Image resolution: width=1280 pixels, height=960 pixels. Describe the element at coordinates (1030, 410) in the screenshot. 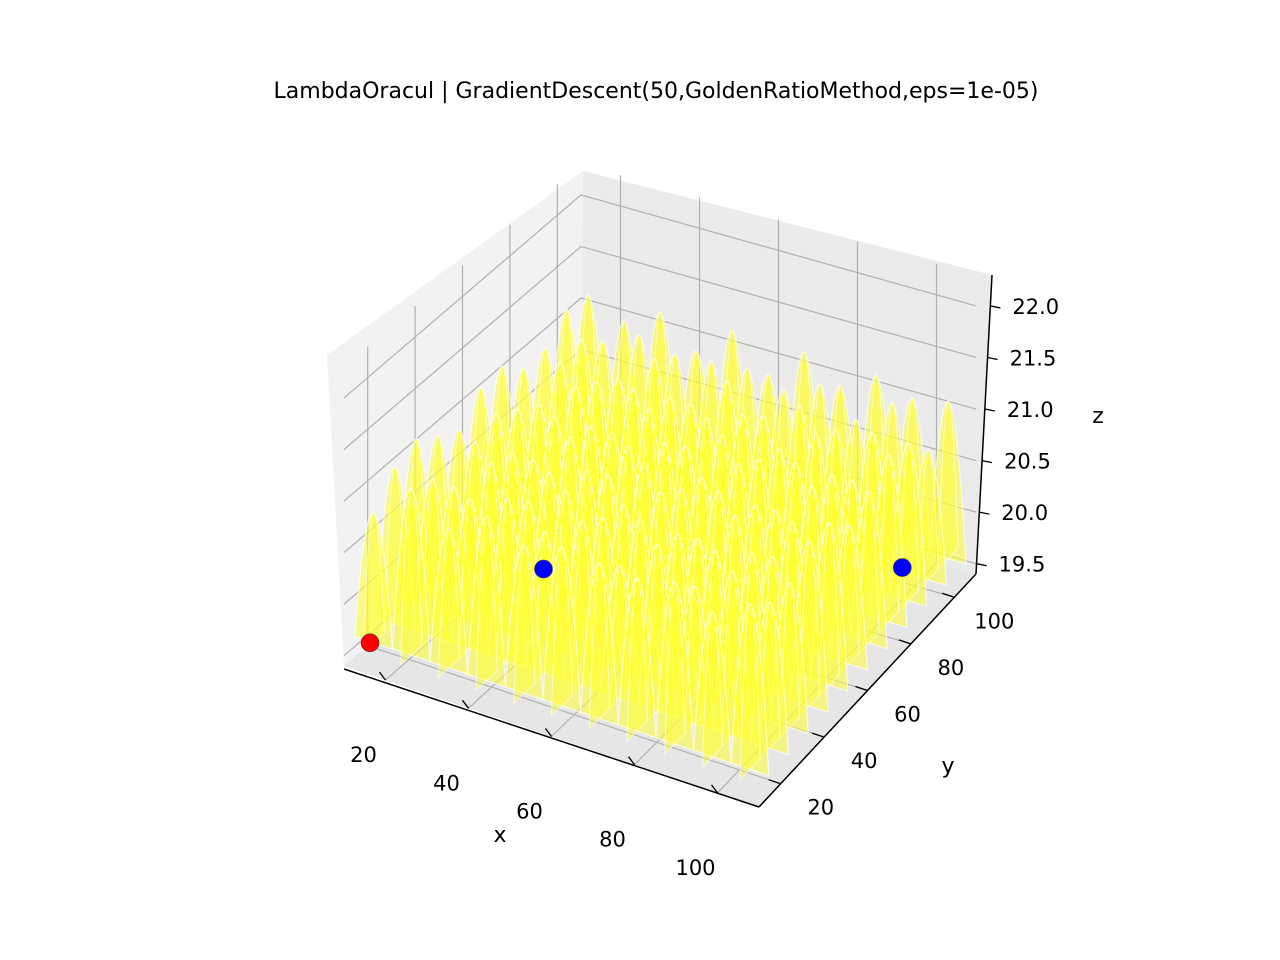

I see `z-tick-label: 21.0` at that location.